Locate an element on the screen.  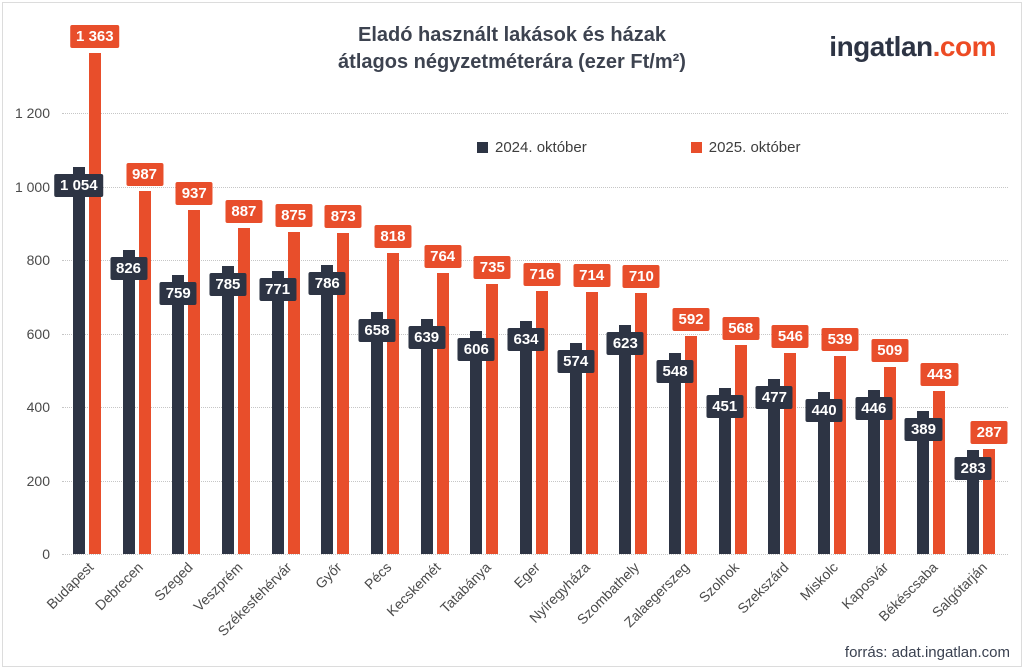
bar-2024-szolnok is located at coordinates (724, 471).